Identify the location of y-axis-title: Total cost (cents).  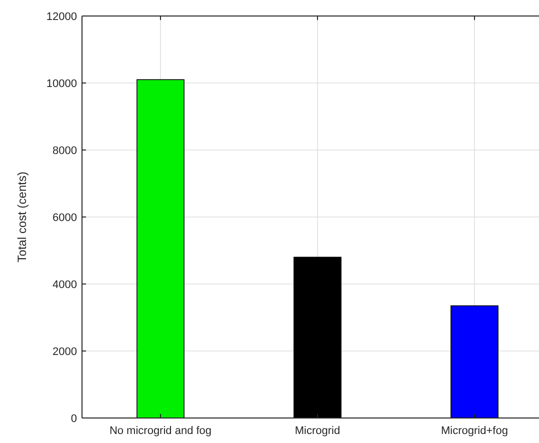
(22, 217).